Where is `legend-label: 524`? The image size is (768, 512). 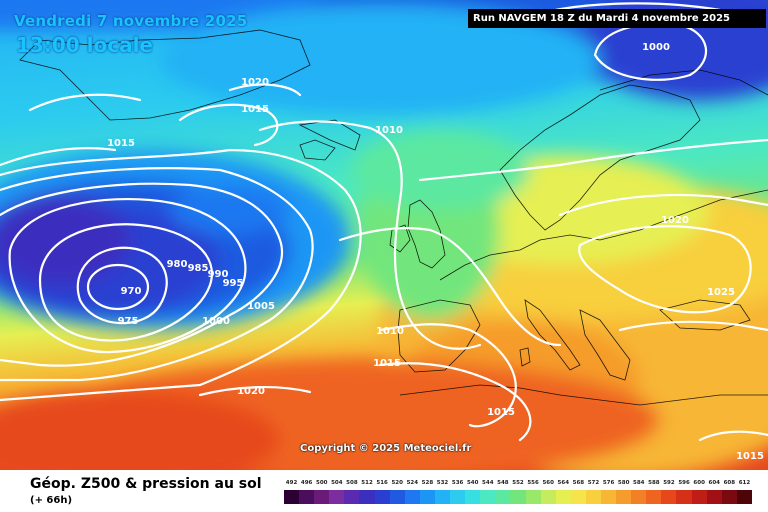
legend-label: 524 is located at coordinates (412, 483).